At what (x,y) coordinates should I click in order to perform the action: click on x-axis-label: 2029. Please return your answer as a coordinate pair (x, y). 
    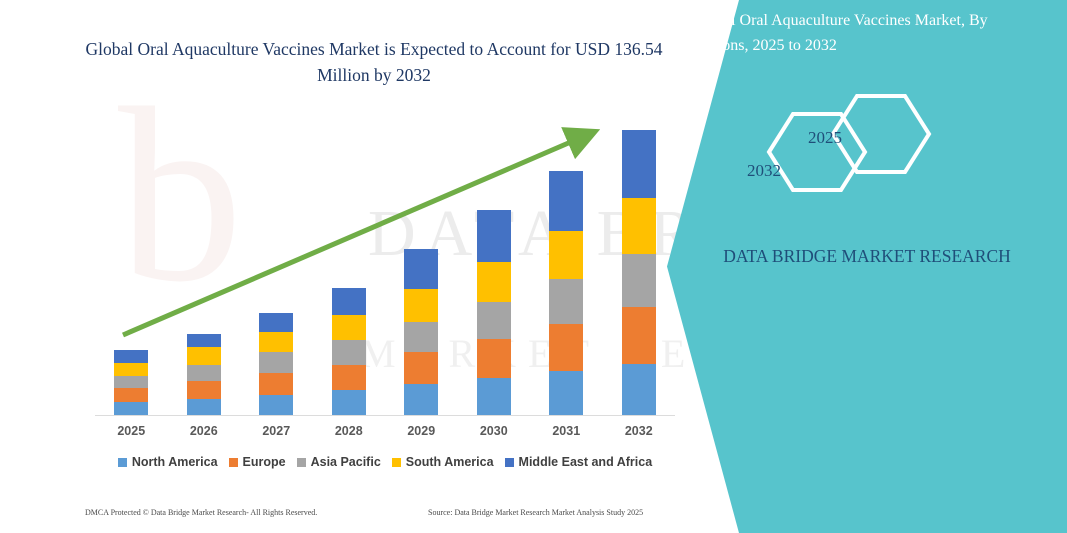
    Looking at the image, I should click on (421, 431).